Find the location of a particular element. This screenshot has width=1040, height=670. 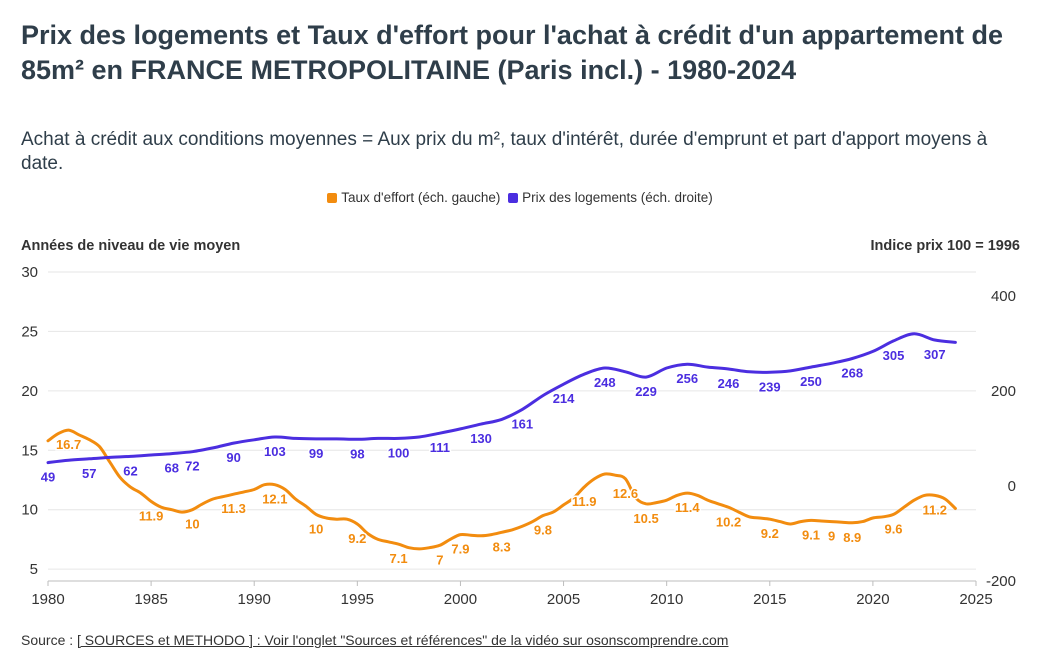

data-label-prix-logements: 268 is located at coordinates (852, 373).